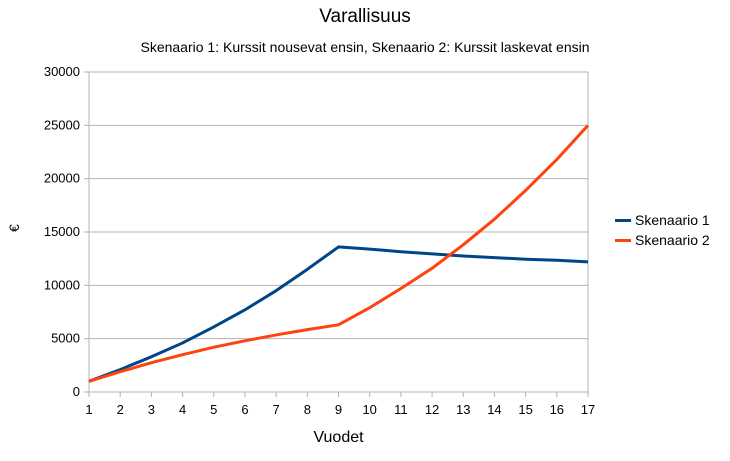 The width and height of the screenshot is (730, 461). I want to click on x-tick-label: 17, so click(588, 409).